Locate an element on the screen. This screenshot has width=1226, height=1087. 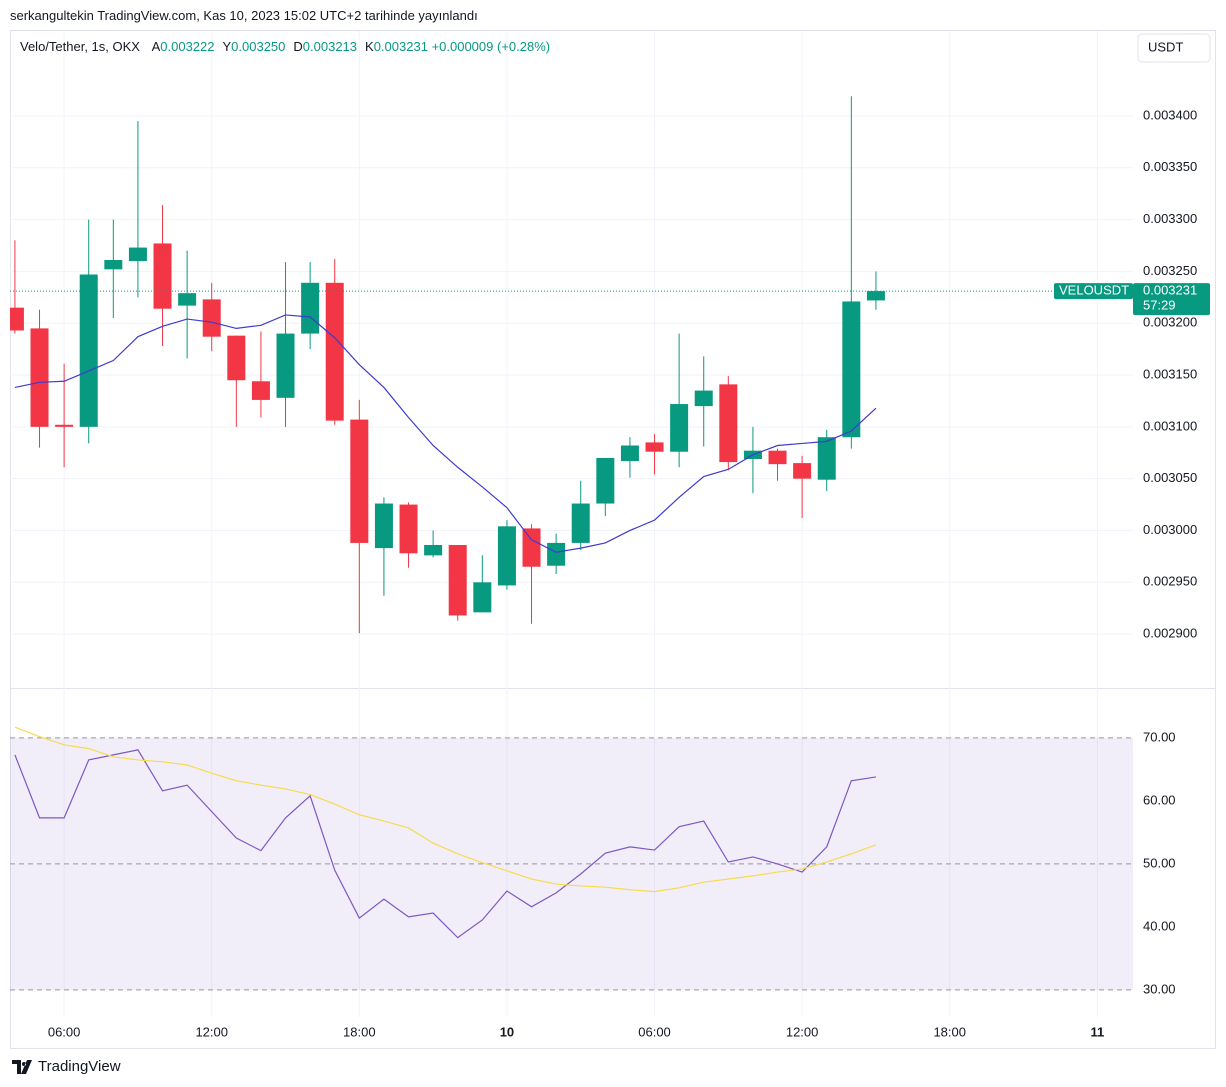
countdown-label: 57:29 is located at coordinates (1159, 305).